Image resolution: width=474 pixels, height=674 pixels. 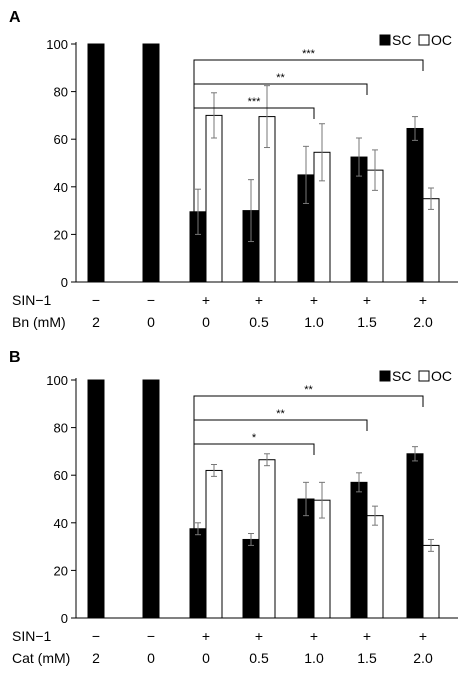 I want to click on significance-label: *, so click(x=254, y=438).